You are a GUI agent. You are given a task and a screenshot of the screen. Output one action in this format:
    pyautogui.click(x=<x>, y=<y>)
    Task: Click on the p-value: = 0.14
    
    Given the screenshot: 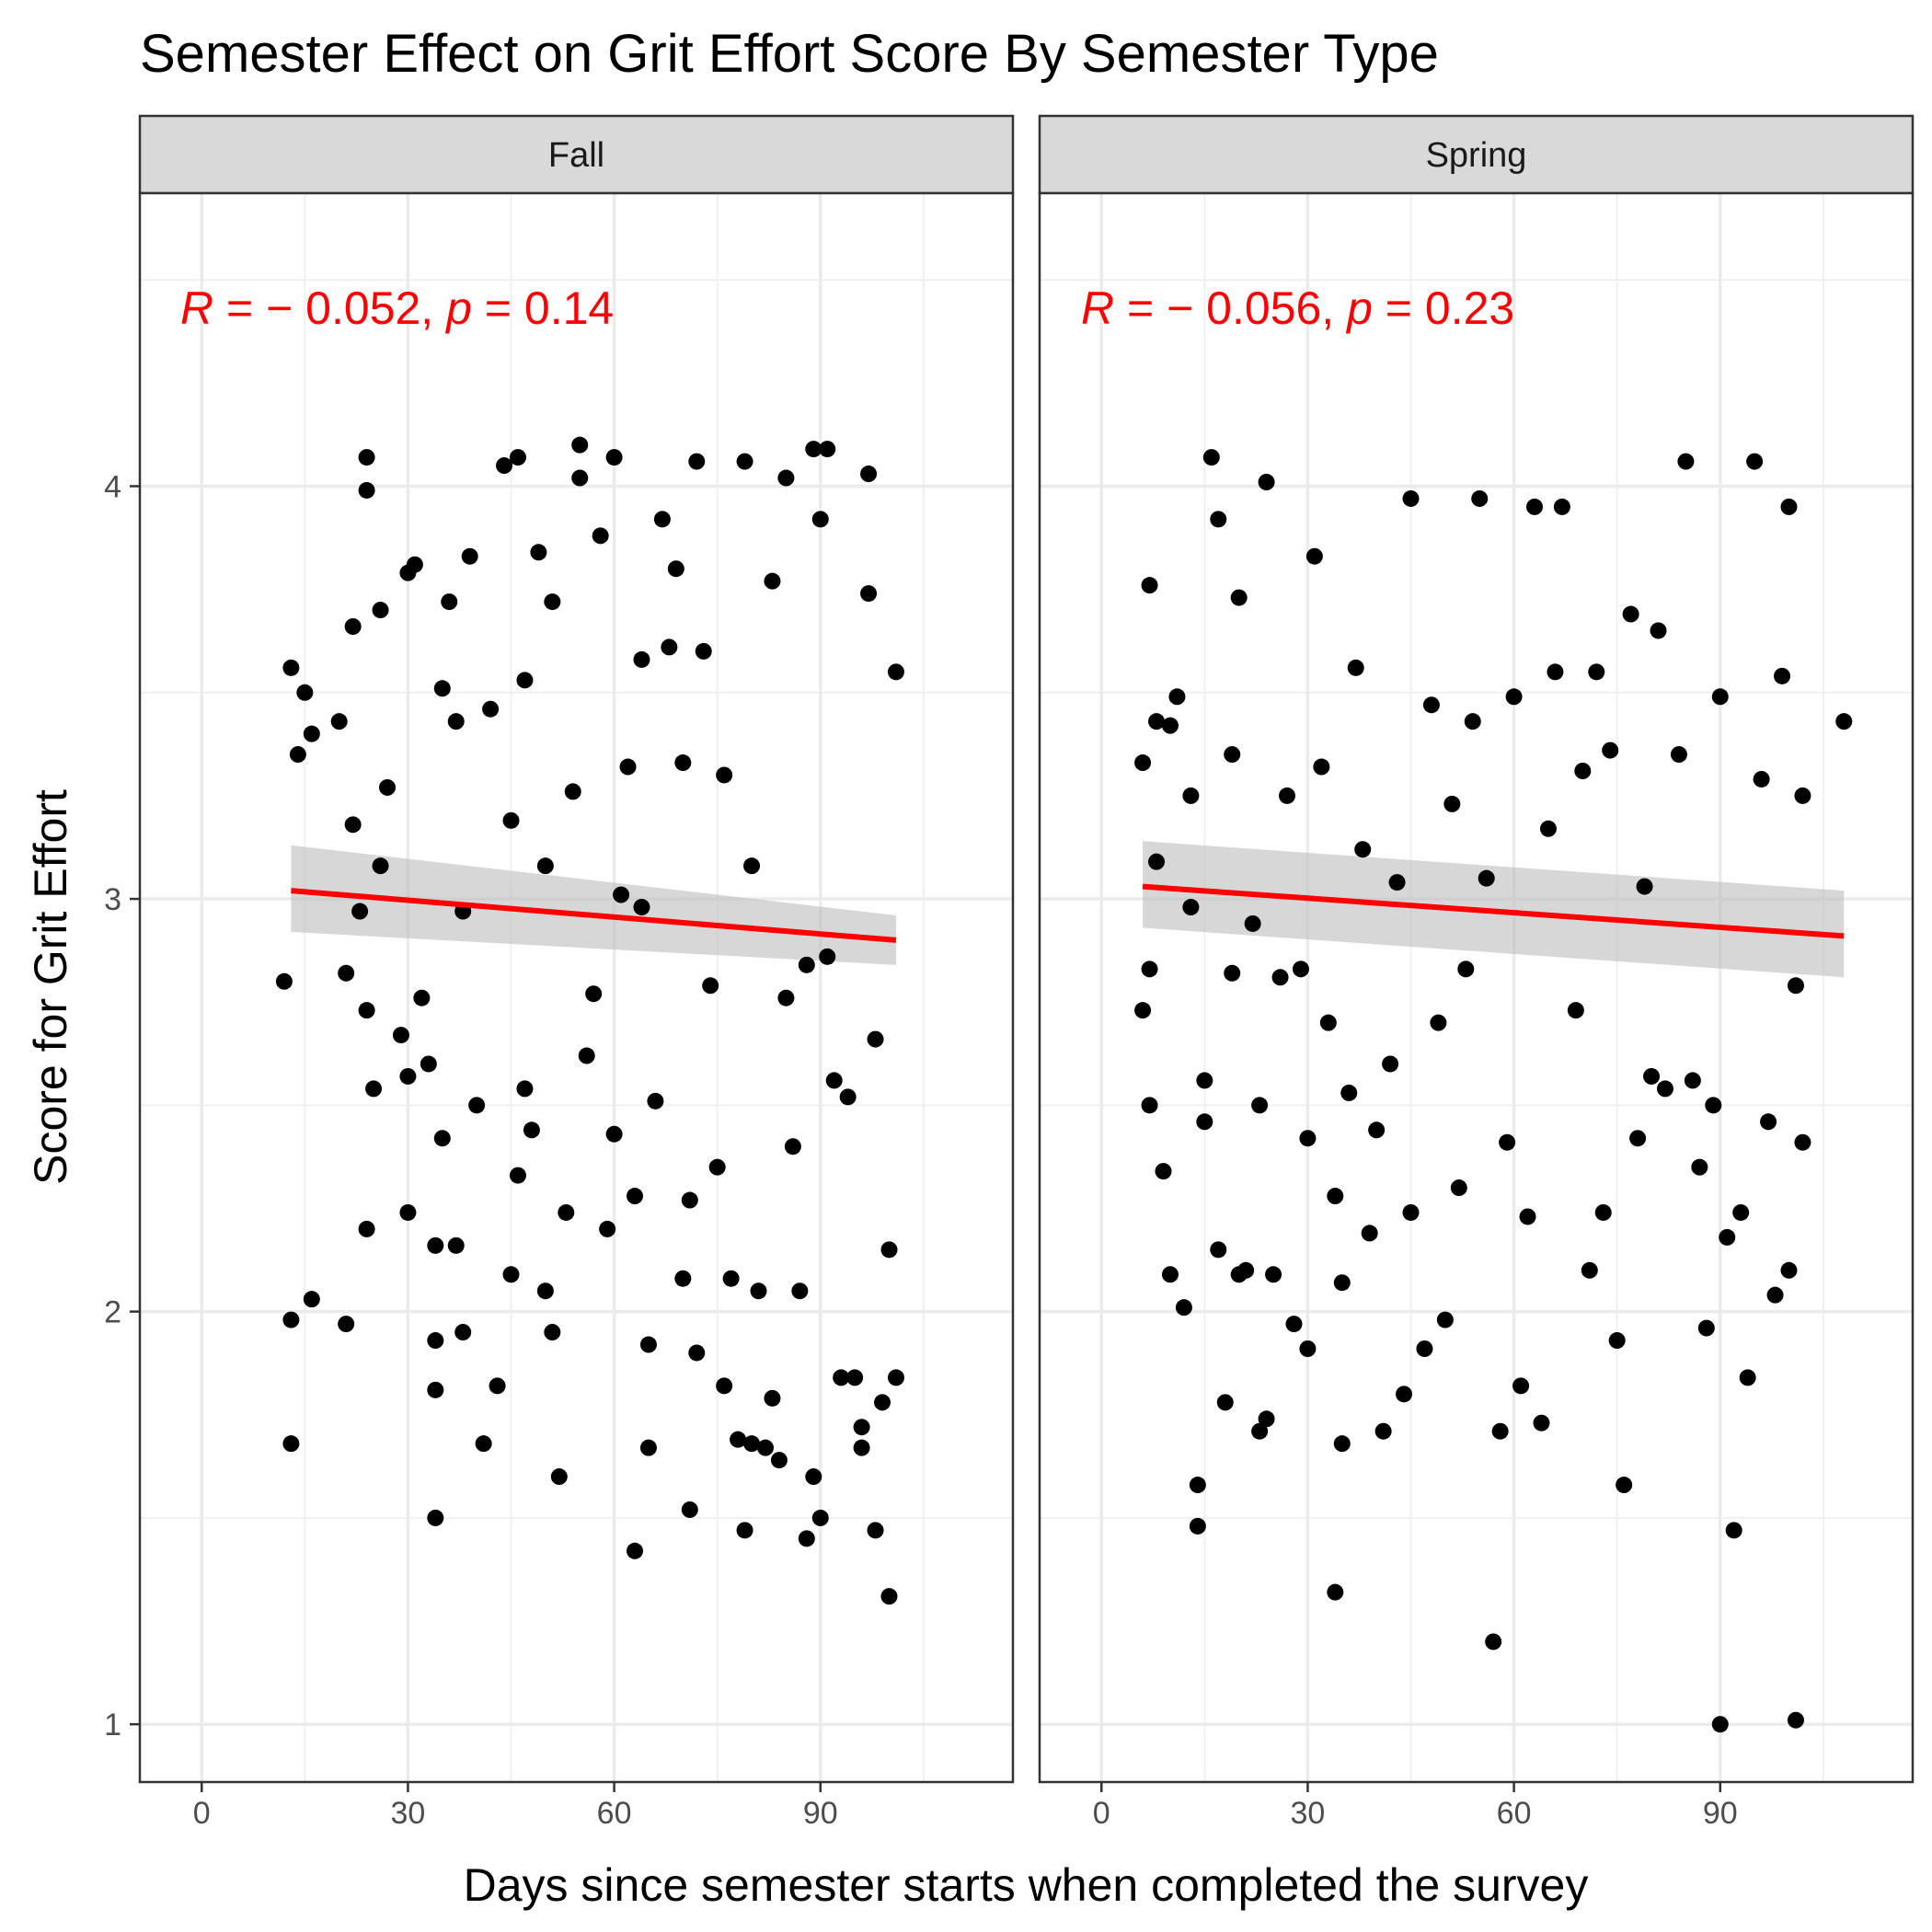 What is the action you would take?
    pyautogui.click(x=543, y=308)
    